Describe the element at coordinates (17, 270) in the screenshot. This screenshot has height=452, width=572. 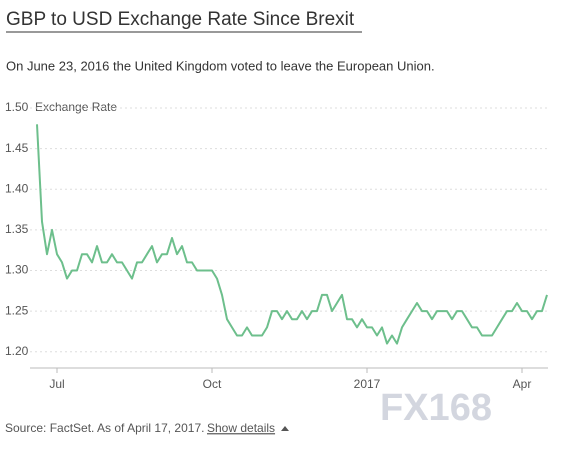
I see `y-tick-label: 1.30` at that location.